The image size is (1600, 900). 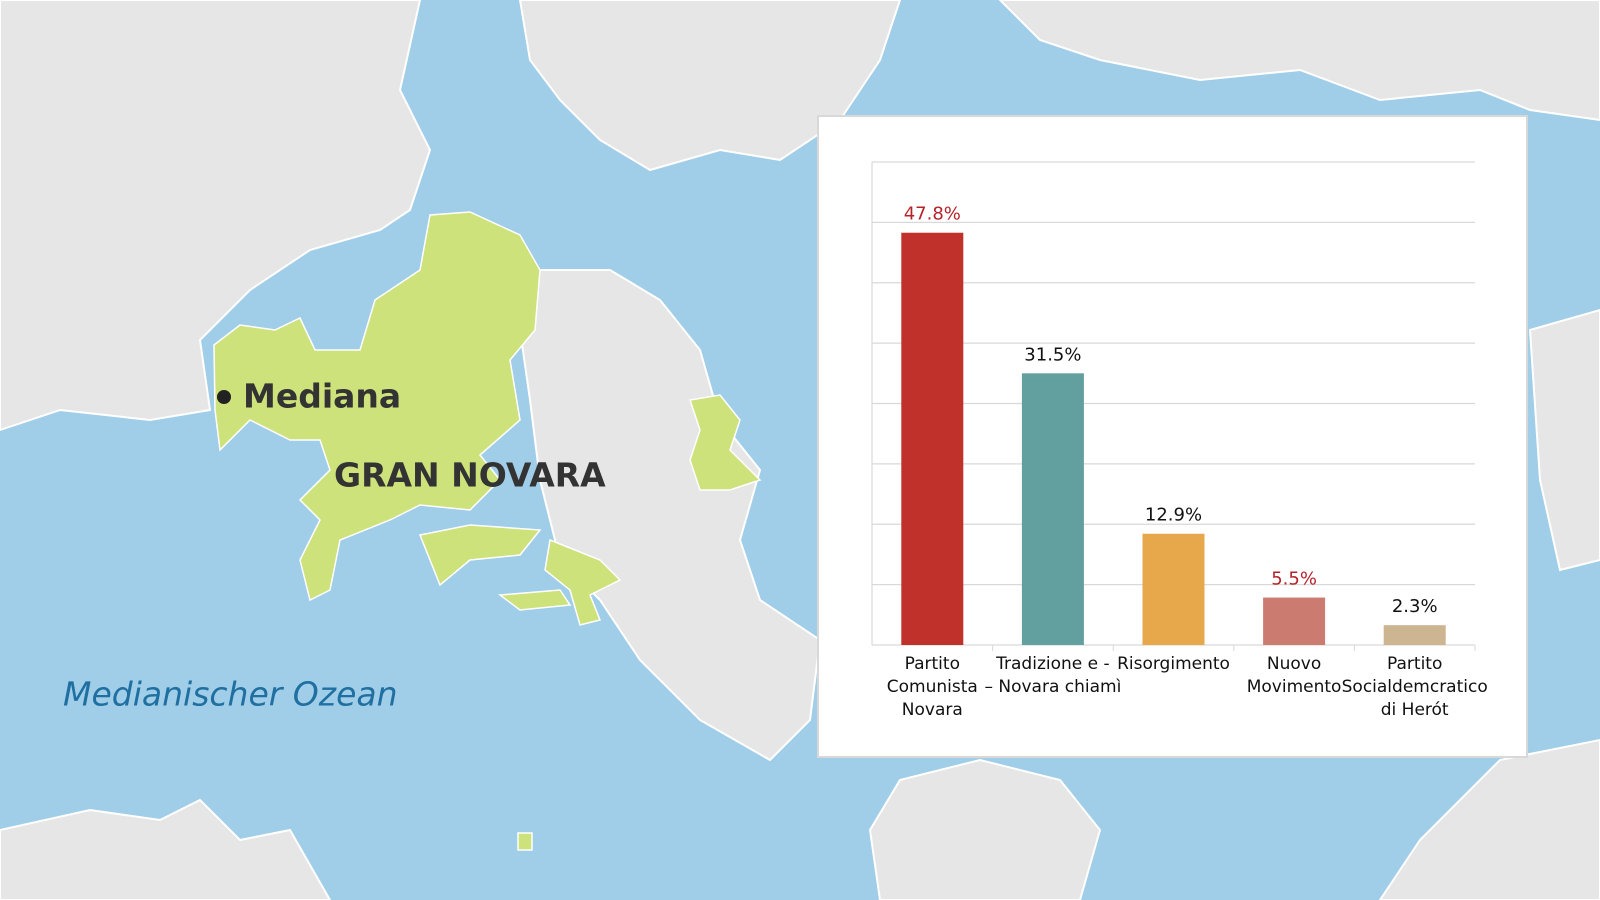 What do you see at coordinates (1173, 515) in the screenshot?
I see `value-label: 12.9%` at bounding box center [1173, 515].